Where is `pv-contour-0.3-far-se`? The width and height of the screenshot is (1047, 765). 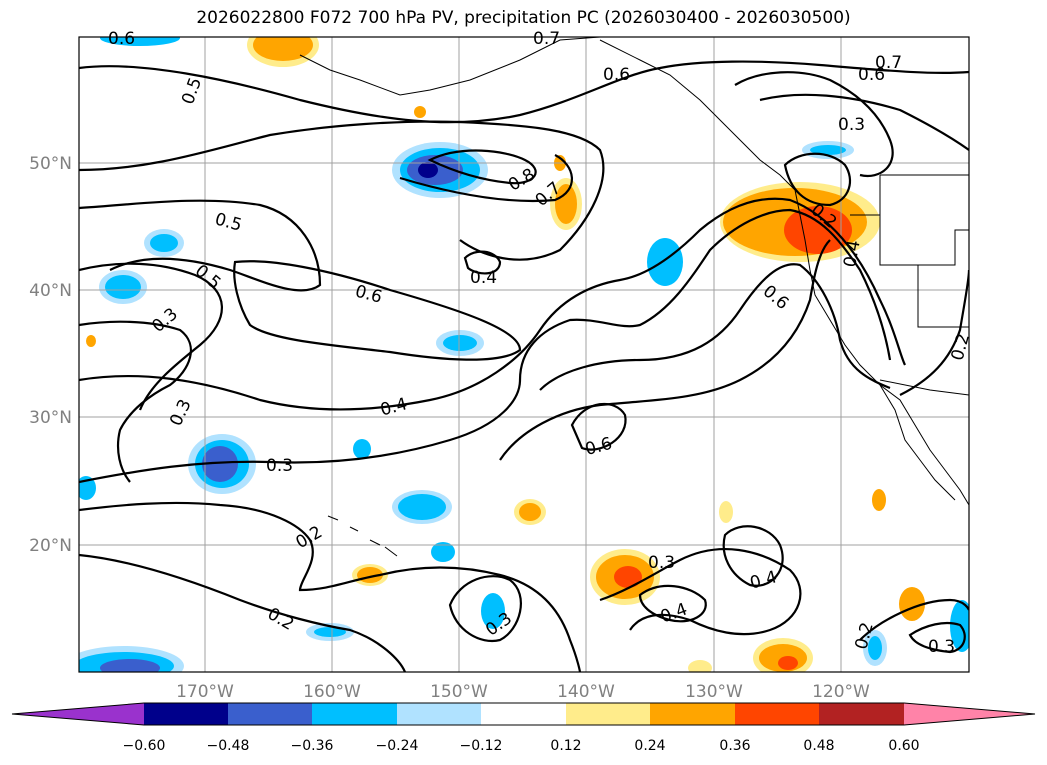 pv-contour-0.3-far-se is located at coordinates (937, 637).